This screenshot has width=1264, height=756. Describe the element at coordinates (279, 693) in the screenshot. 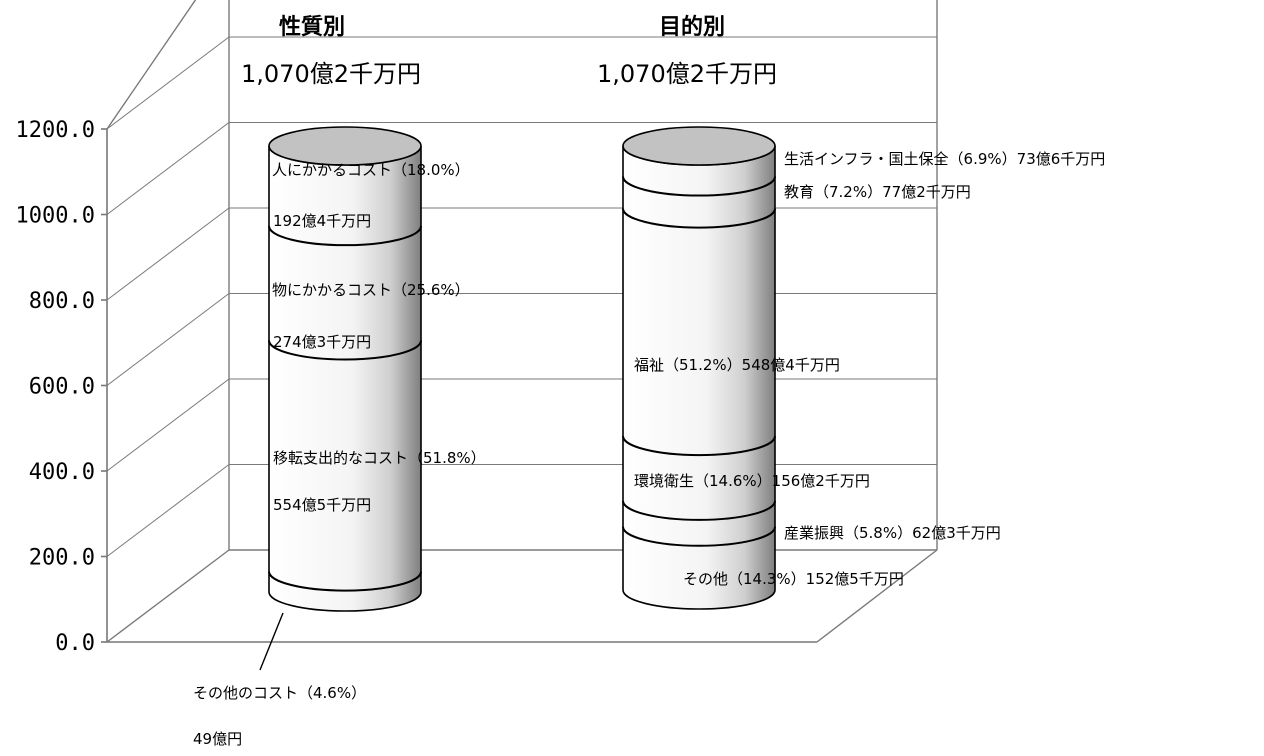

I see `segment-label-other-cost: その他のコスト（4.6%）` at that location.